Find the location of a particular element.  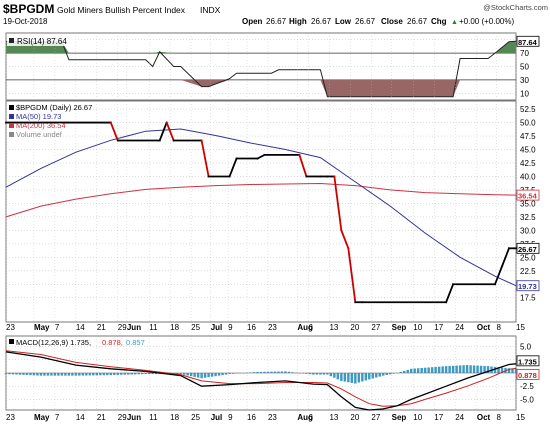

ma50-last-value: 19.73 is located at coordinates (527, 286).